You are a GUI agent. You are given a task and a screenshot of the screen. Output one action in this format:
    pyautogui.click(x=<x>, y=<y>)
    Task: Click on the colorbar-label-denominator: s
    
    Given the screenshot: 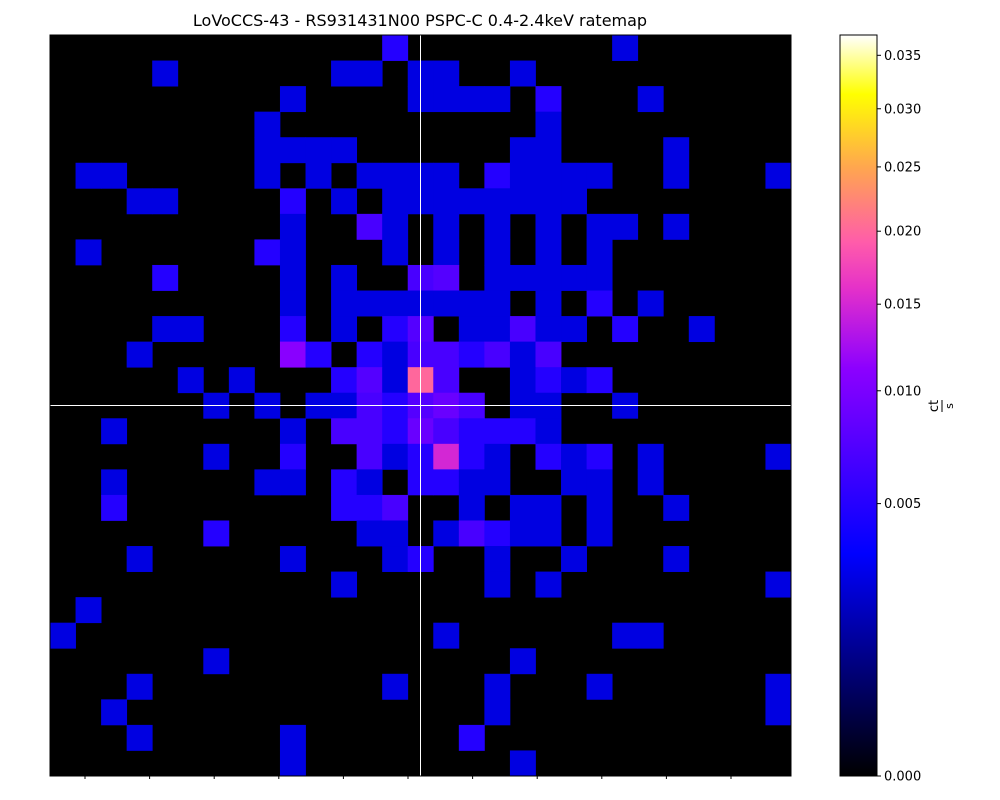 What is the action you would take?
    pyautogui.click(x=949, y=406)
    